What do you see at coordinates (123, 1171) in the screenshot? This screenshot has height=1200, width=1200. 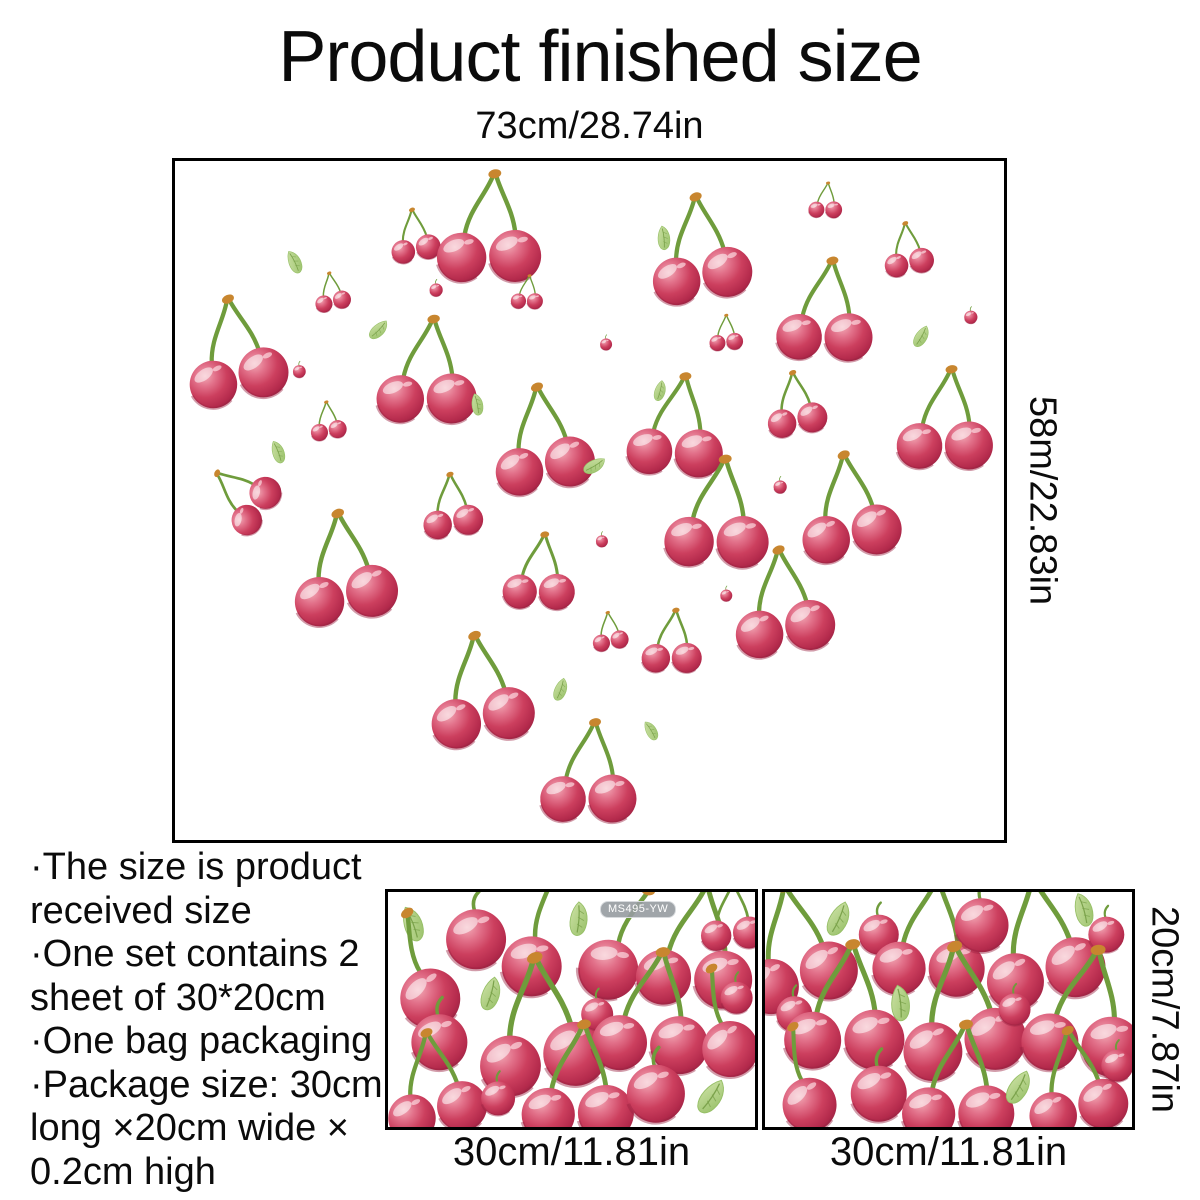 I see `note-line: 0.2cm high` at bounding box center [123, 1171].